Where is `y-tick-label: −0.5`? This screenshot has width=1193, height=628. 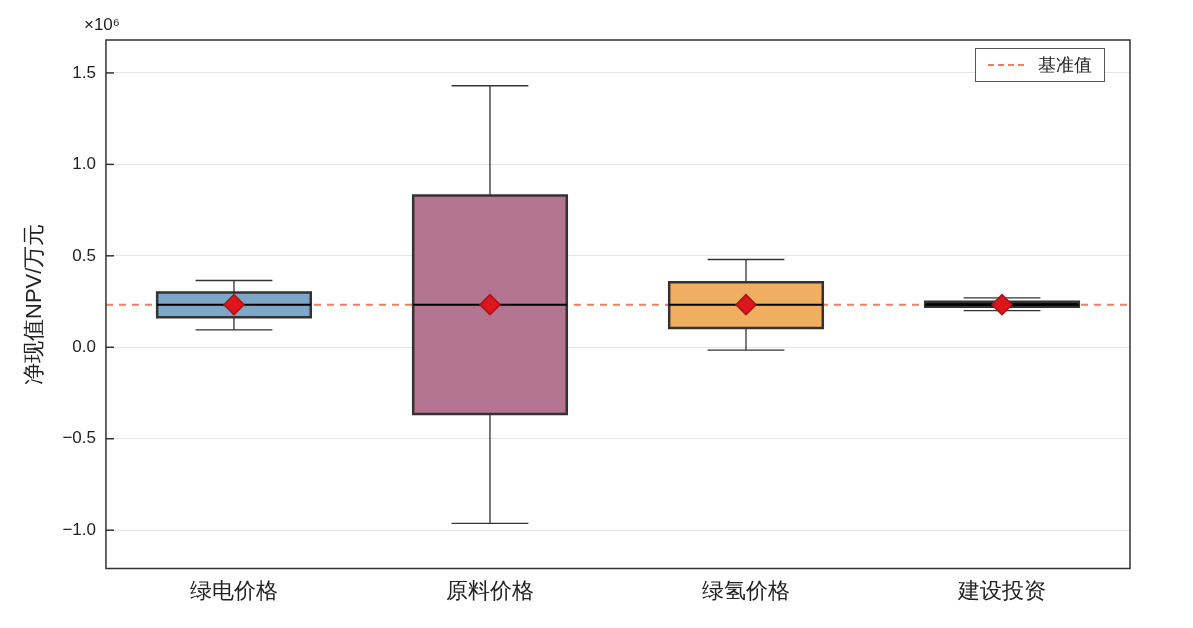 y-tick-label: −0.5 is located at coordinates (79, 438).